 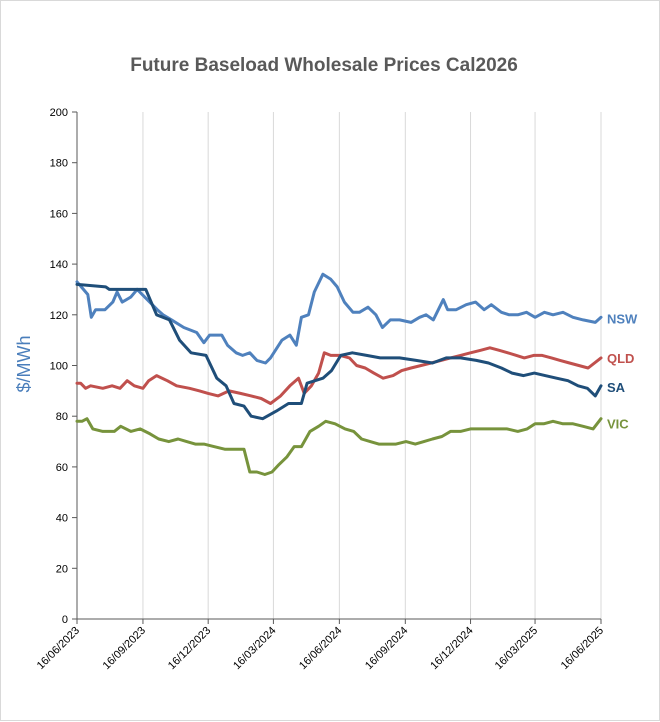 What do you see at coordinates (59, 316) in the screenshot?
I see `y-tick-label: 120` at bounding box center [59, 316].